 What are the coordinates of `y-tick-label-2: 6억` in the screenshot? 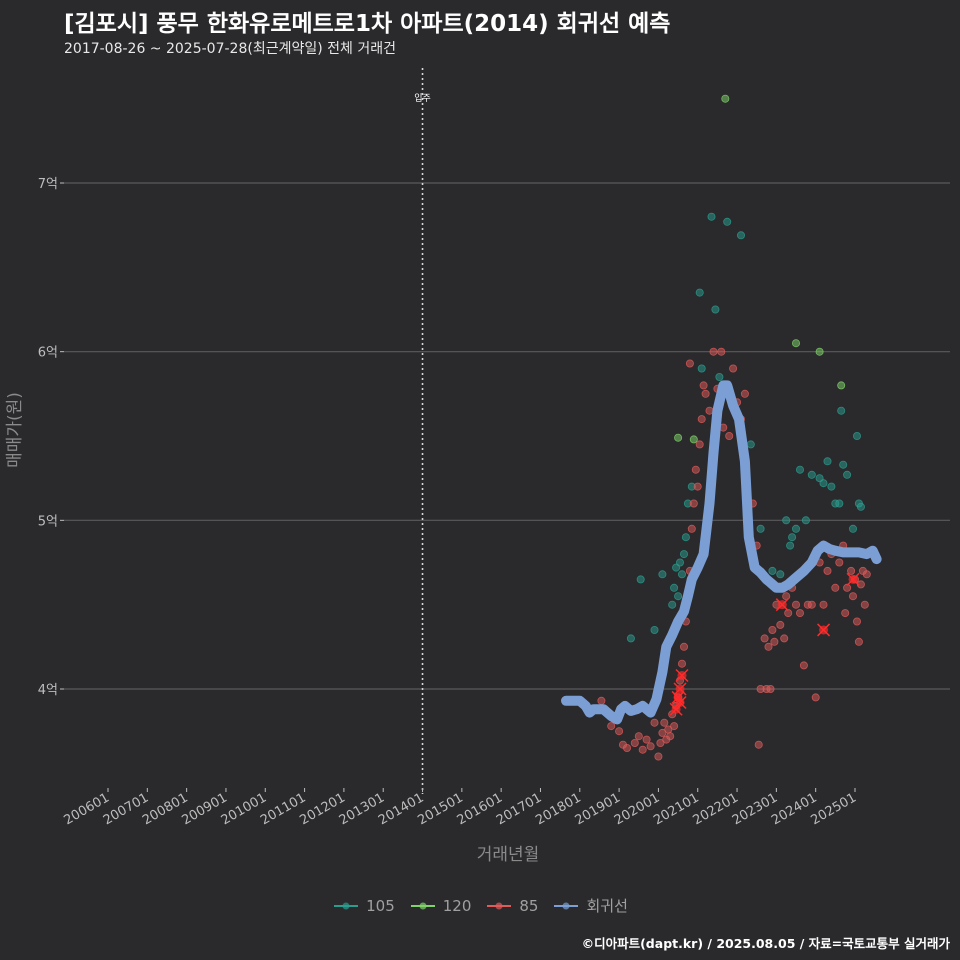 It's located at (48, 353).